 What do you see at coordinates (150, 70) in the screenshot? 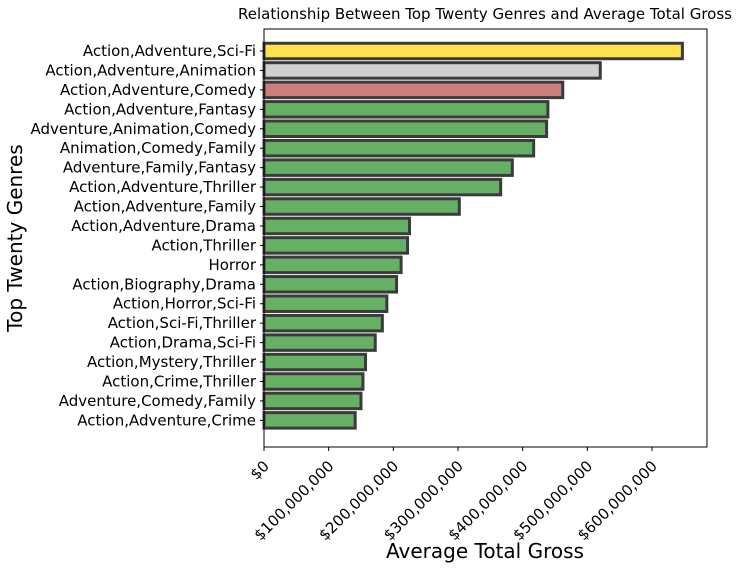
I see `category-label: Action,Adventure,Animation` at bounding box center [150, 70].